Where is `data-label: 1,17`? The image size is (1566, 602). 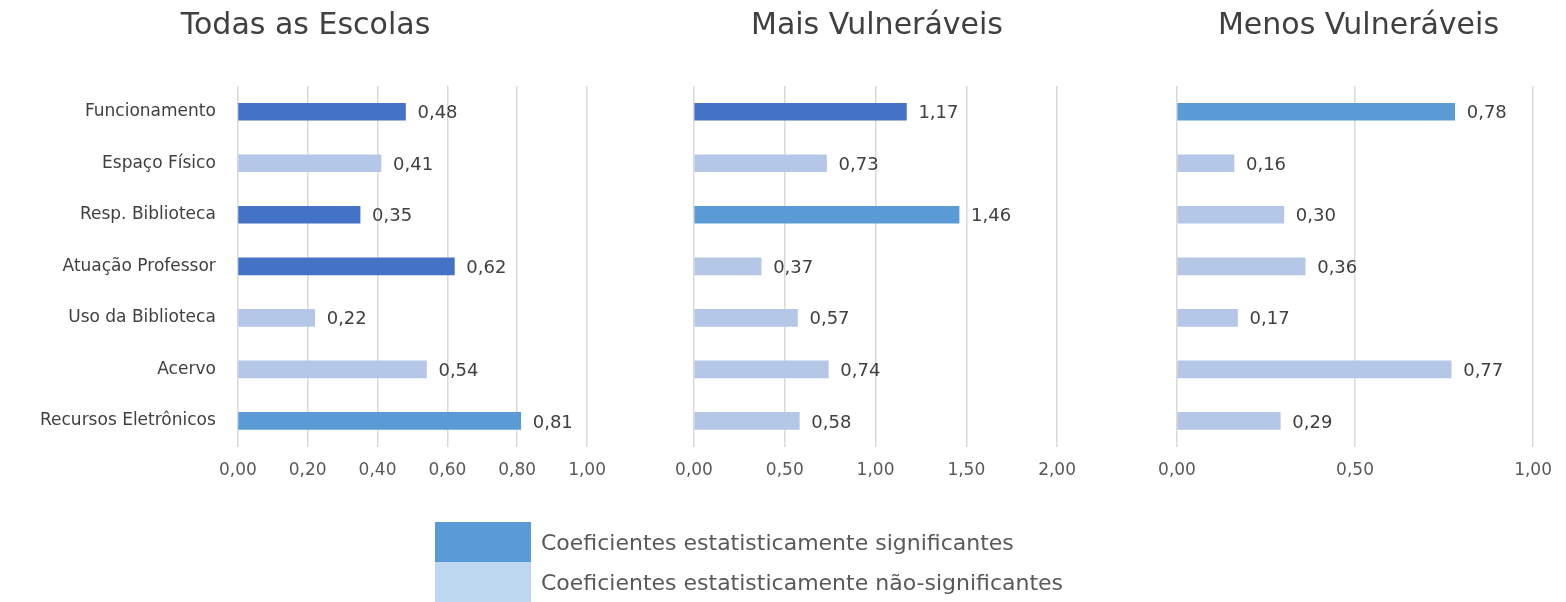 data-label: 1,17 is located at coordinates (938, 112).